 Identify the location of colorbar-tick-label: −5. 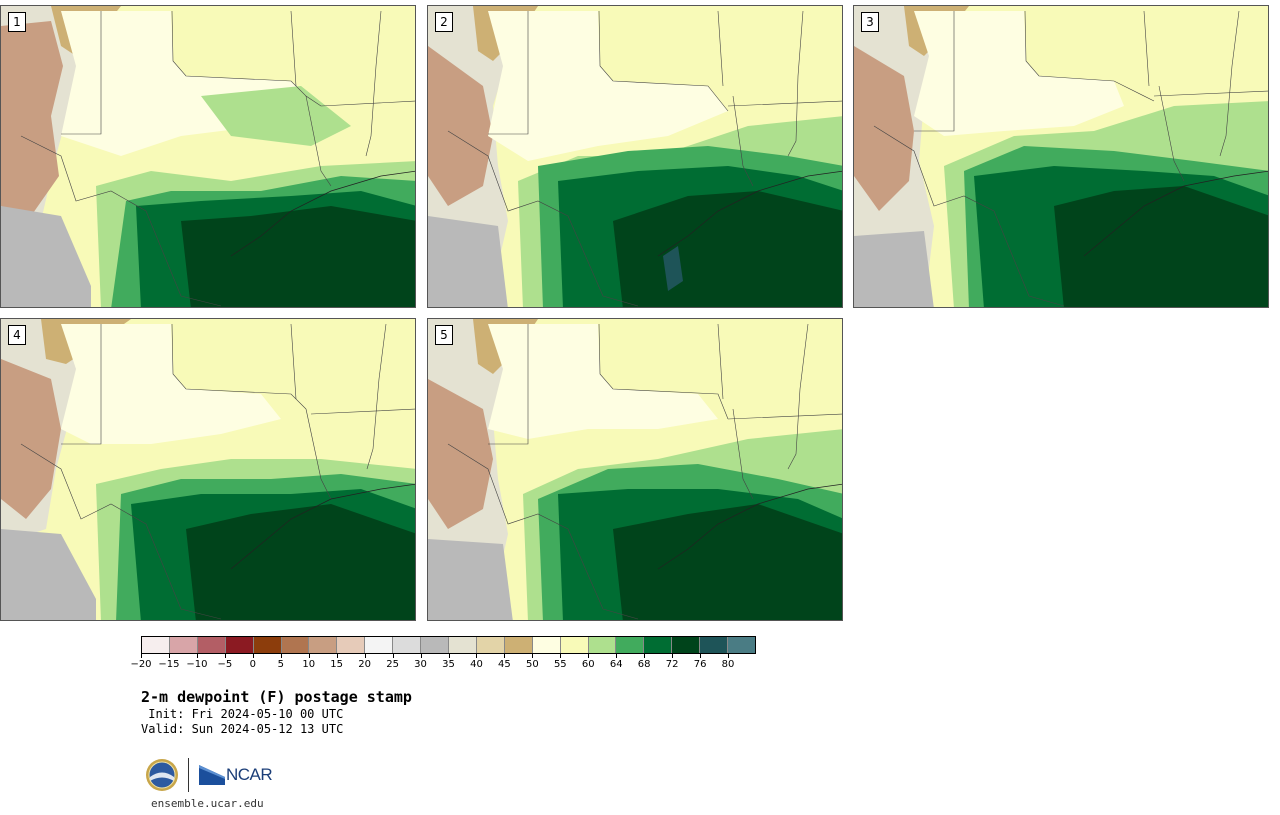
(225, 664).